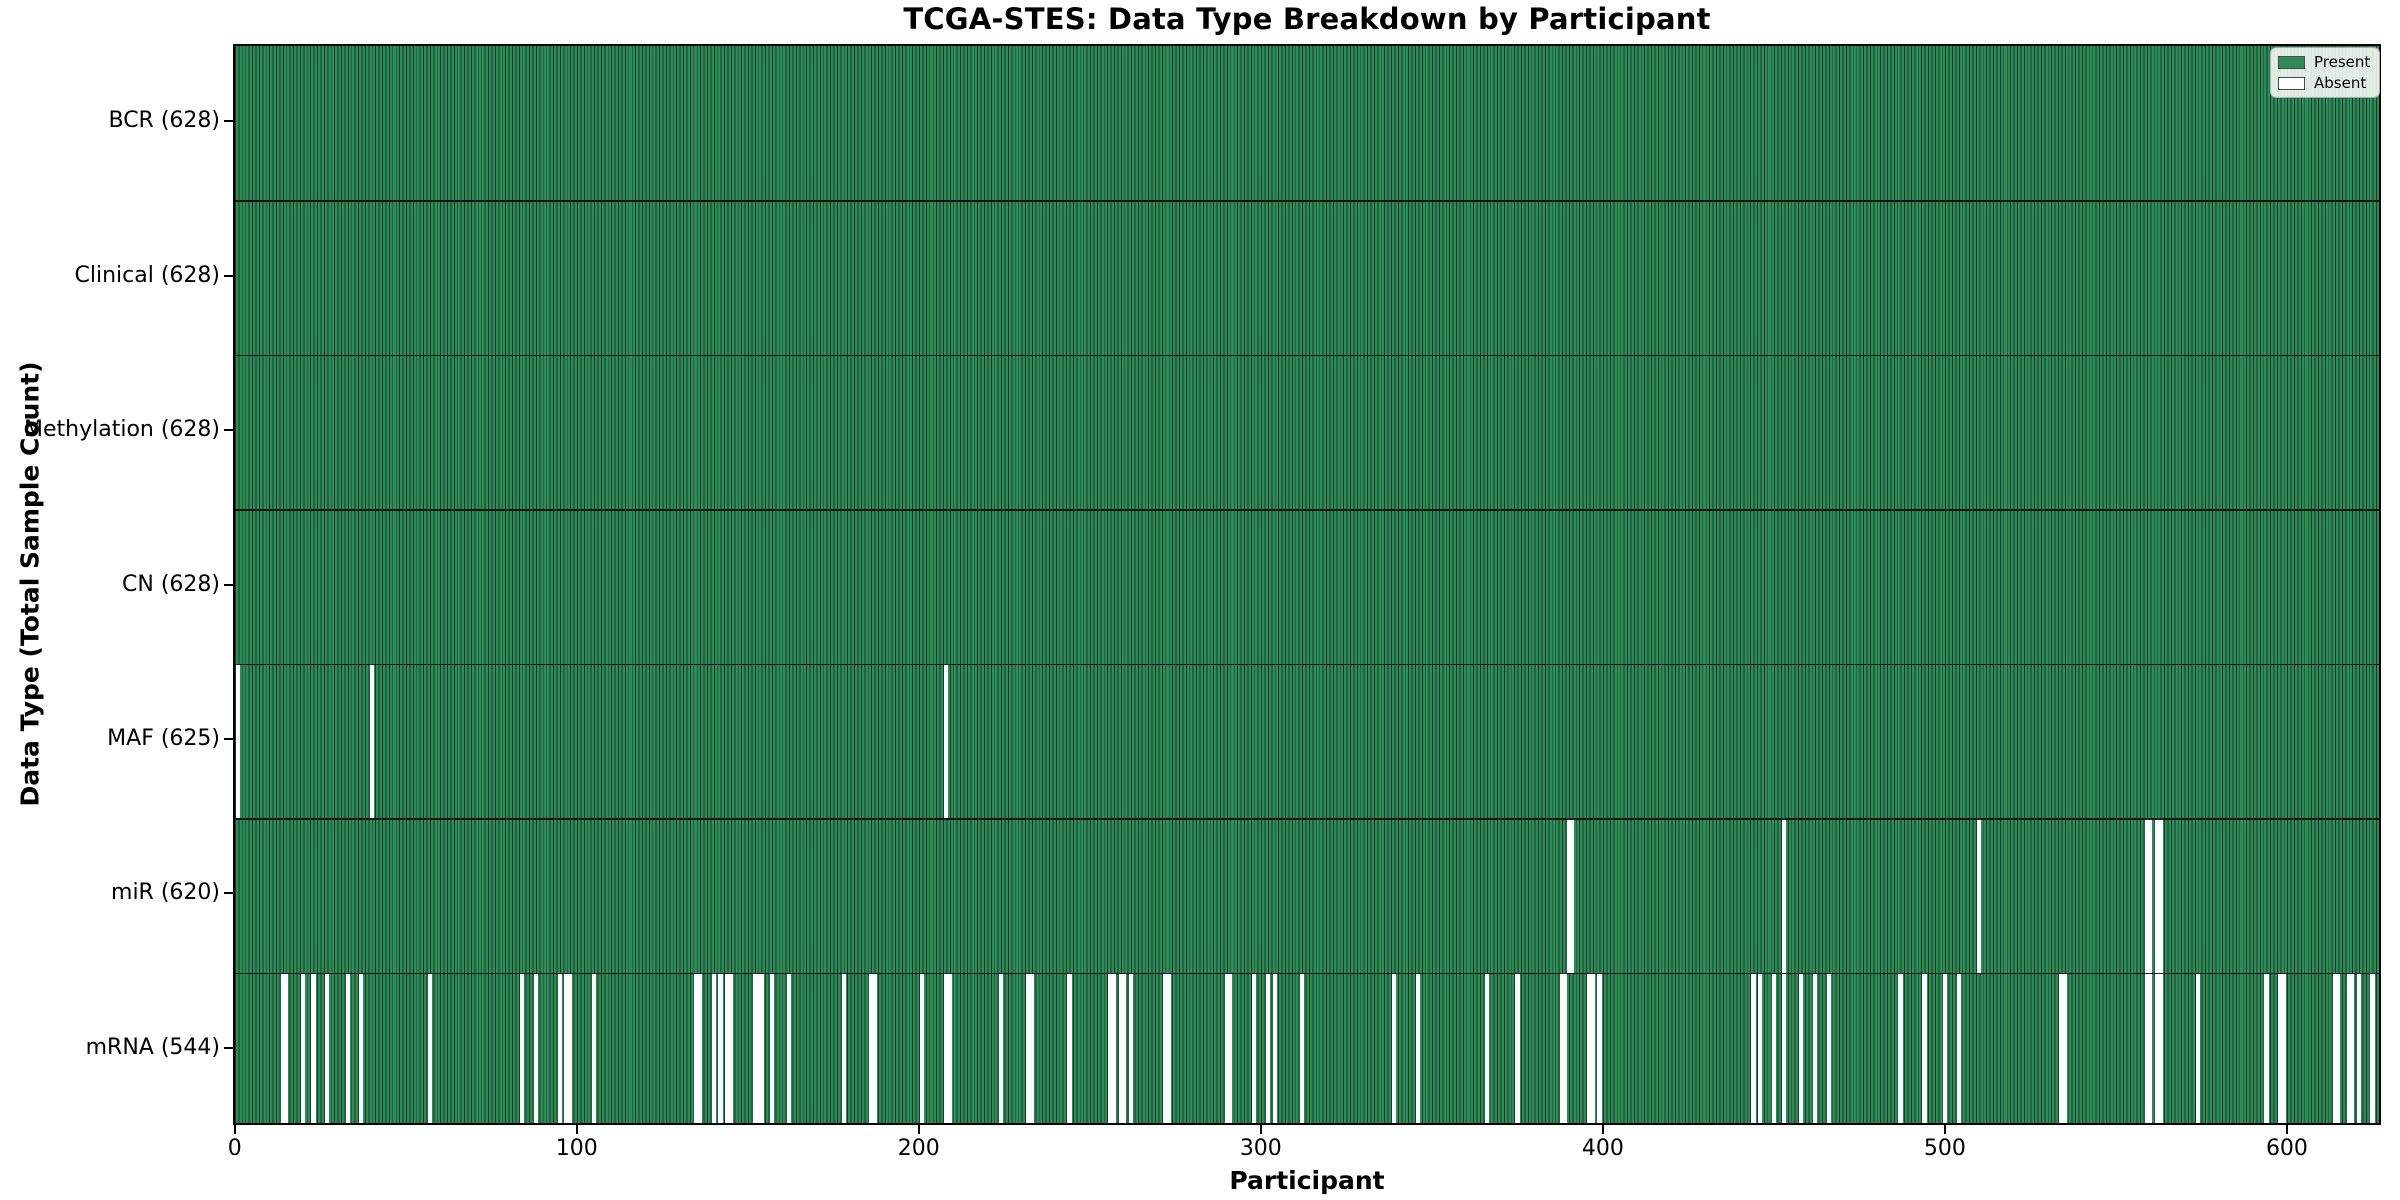  Describe the element at coordinates (1307, 895) in the screenshot. I see `row-fill-miR` at that location.